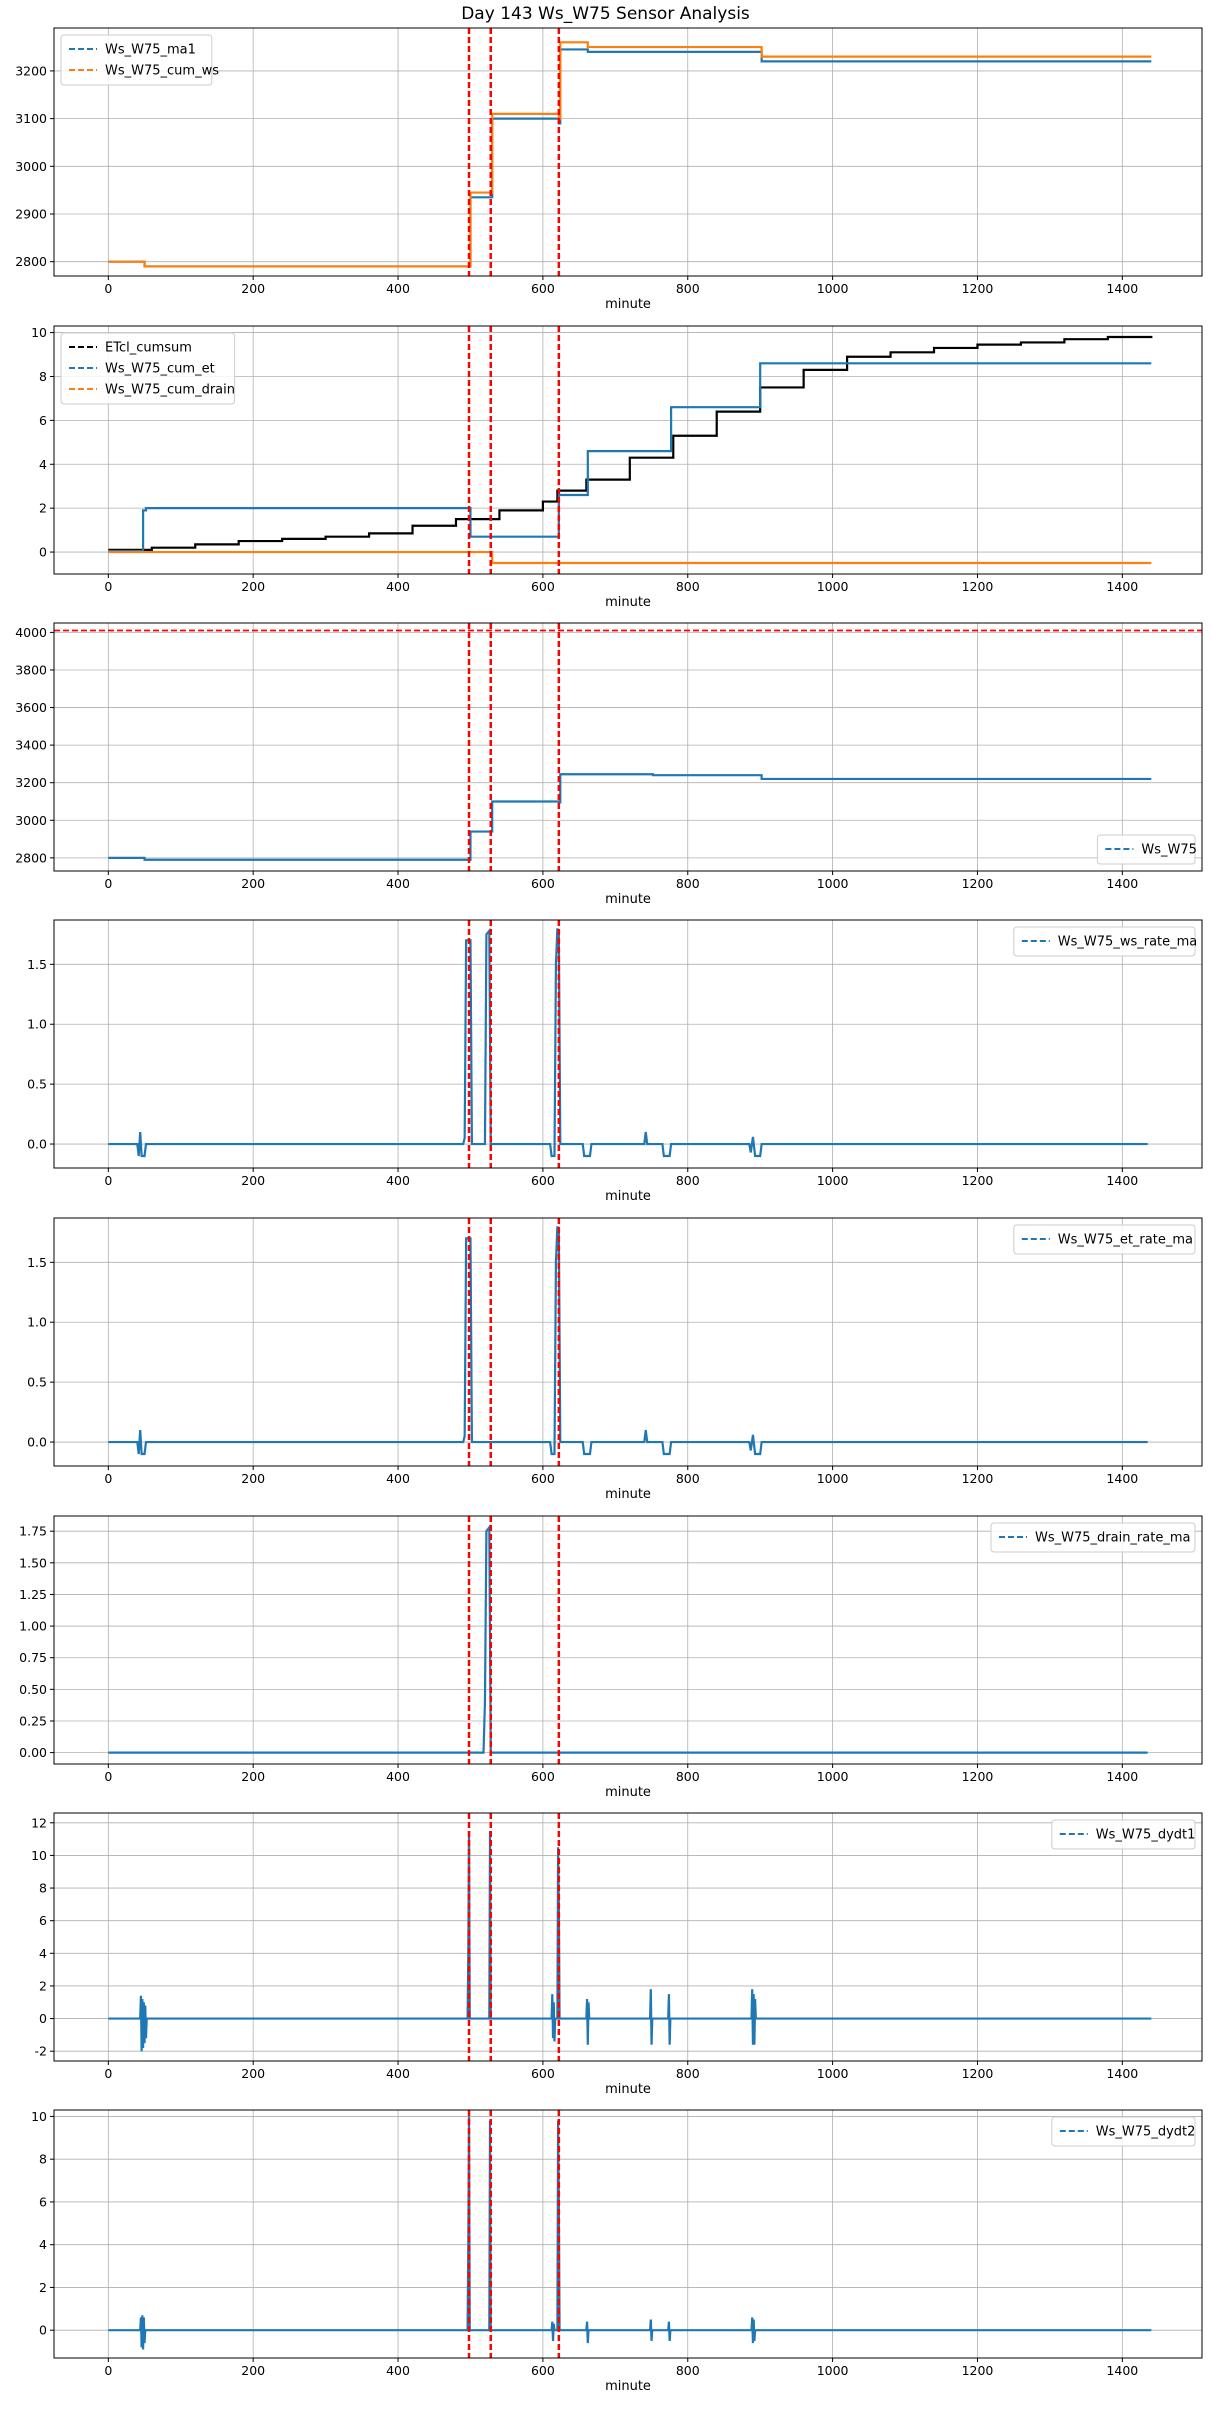 This screenshot has height=2411, width=1211. What do you see at coordinates (43, 2330) in the screenshot?
I see `y-tick-label: 0` at bounding box center [43, 2330].